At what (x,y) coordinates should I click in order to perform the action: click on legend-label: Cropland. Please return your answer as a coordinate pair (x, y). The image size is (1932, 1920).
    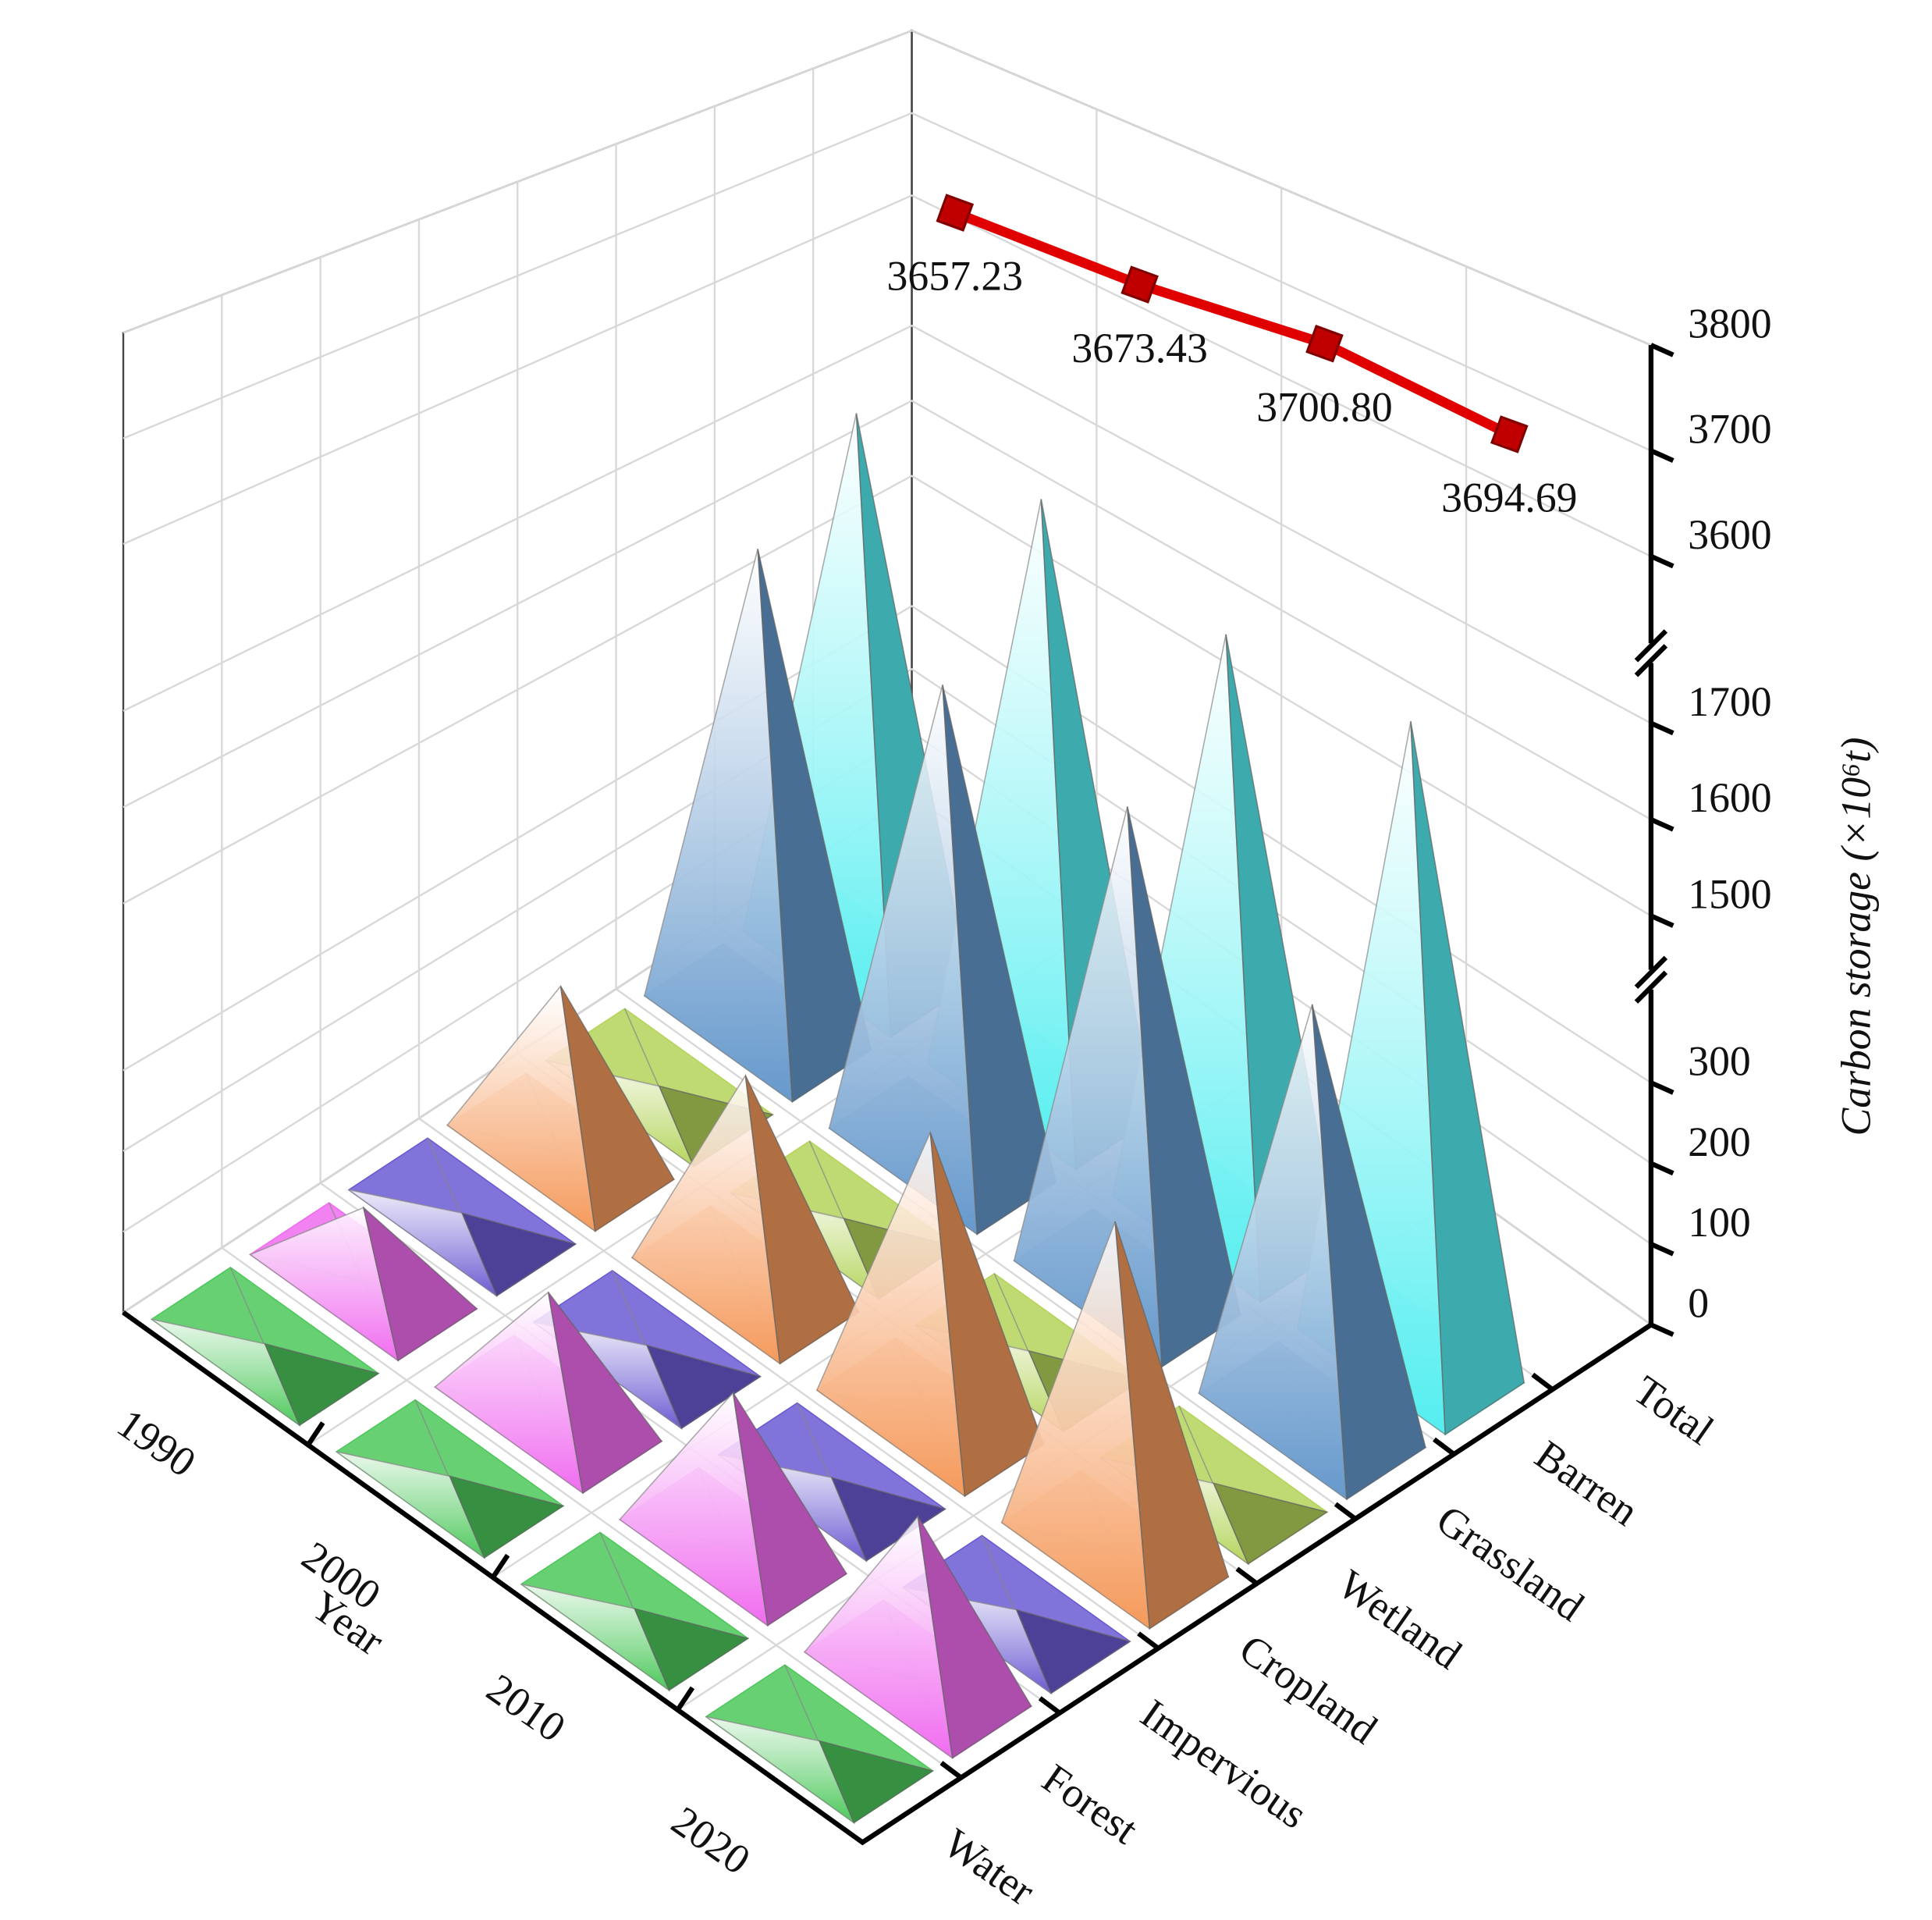
    Looking at the image, I should click on (1308, 1689).